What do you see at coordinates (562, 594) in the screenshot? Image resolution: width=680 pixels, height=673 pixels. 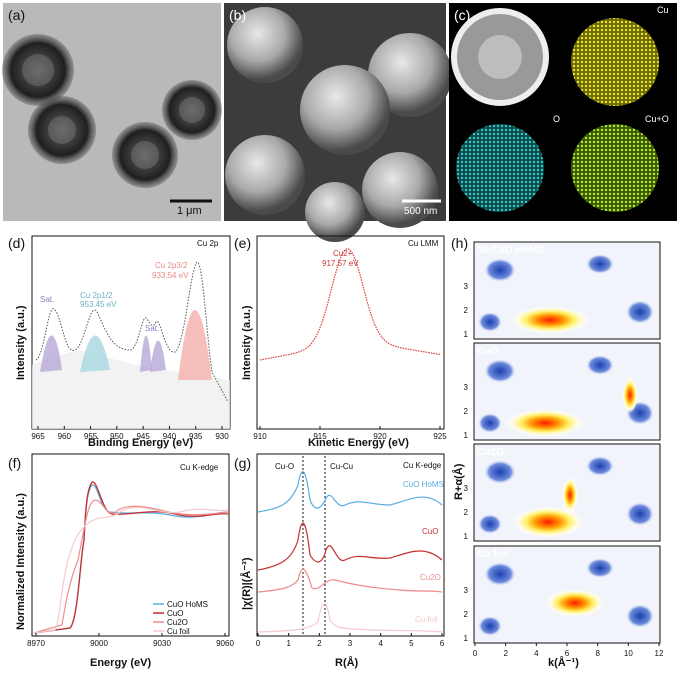 I see `wavelet-map-3: Cu foil 1 2 3` at bounding box center [562, 594].